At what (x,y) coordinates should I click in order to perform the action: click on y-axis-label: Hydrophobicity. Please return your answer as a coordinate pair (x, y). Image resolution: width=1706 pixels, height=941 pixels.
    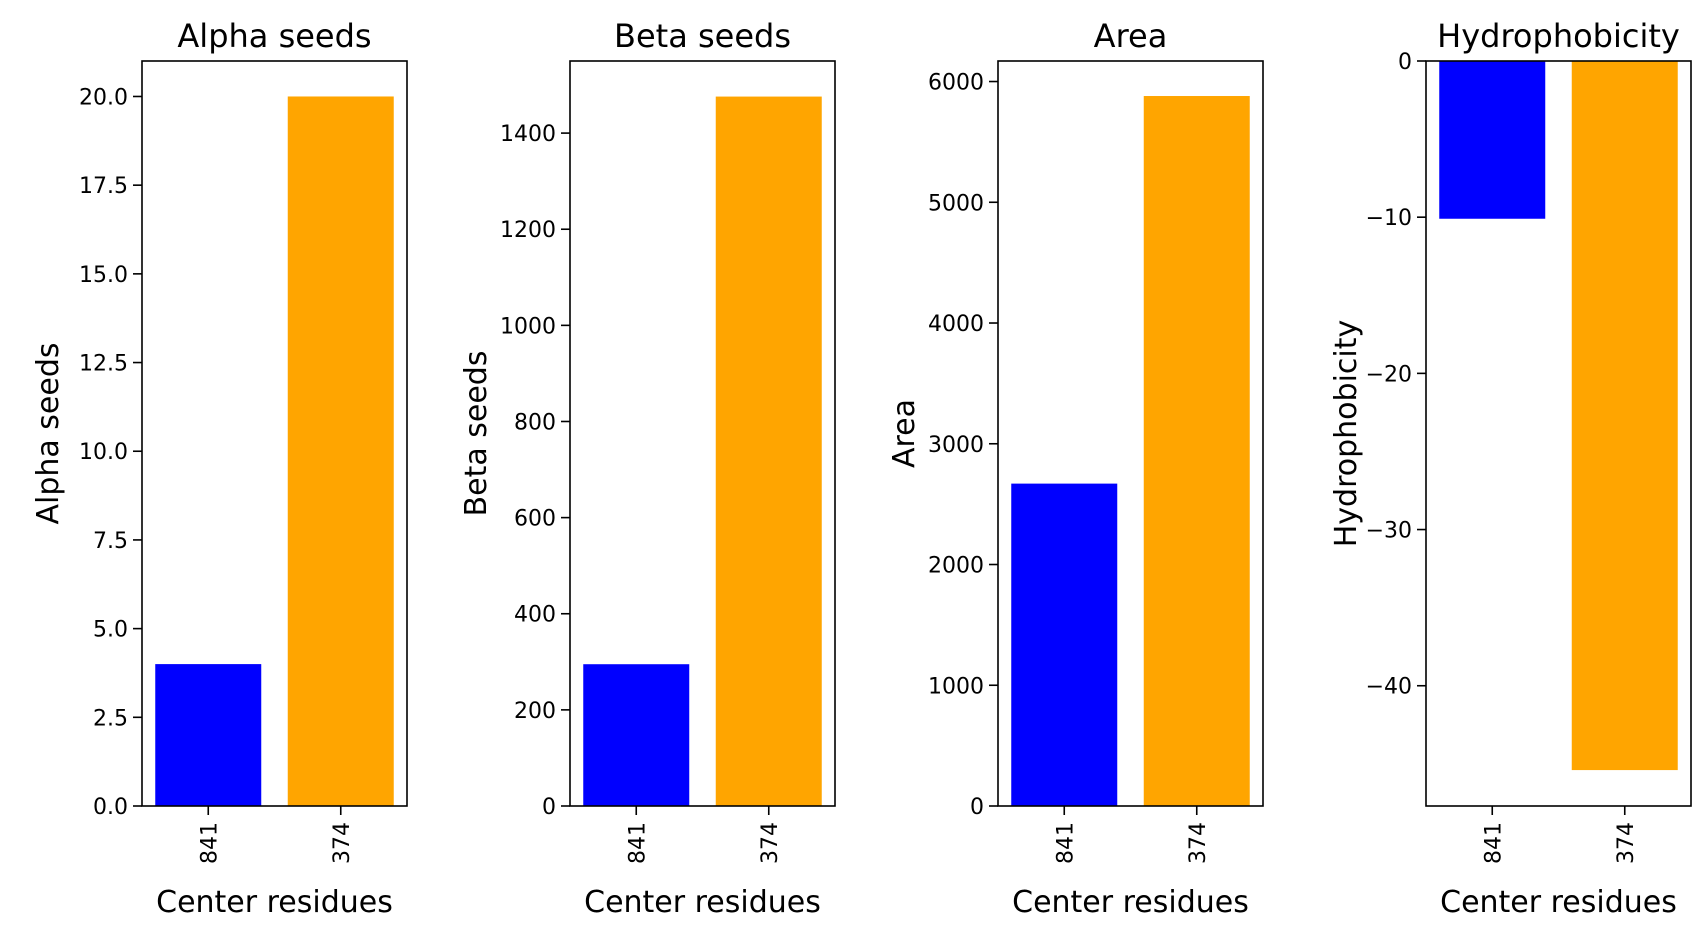
    Looking at the image, I should click on (1346, 434).